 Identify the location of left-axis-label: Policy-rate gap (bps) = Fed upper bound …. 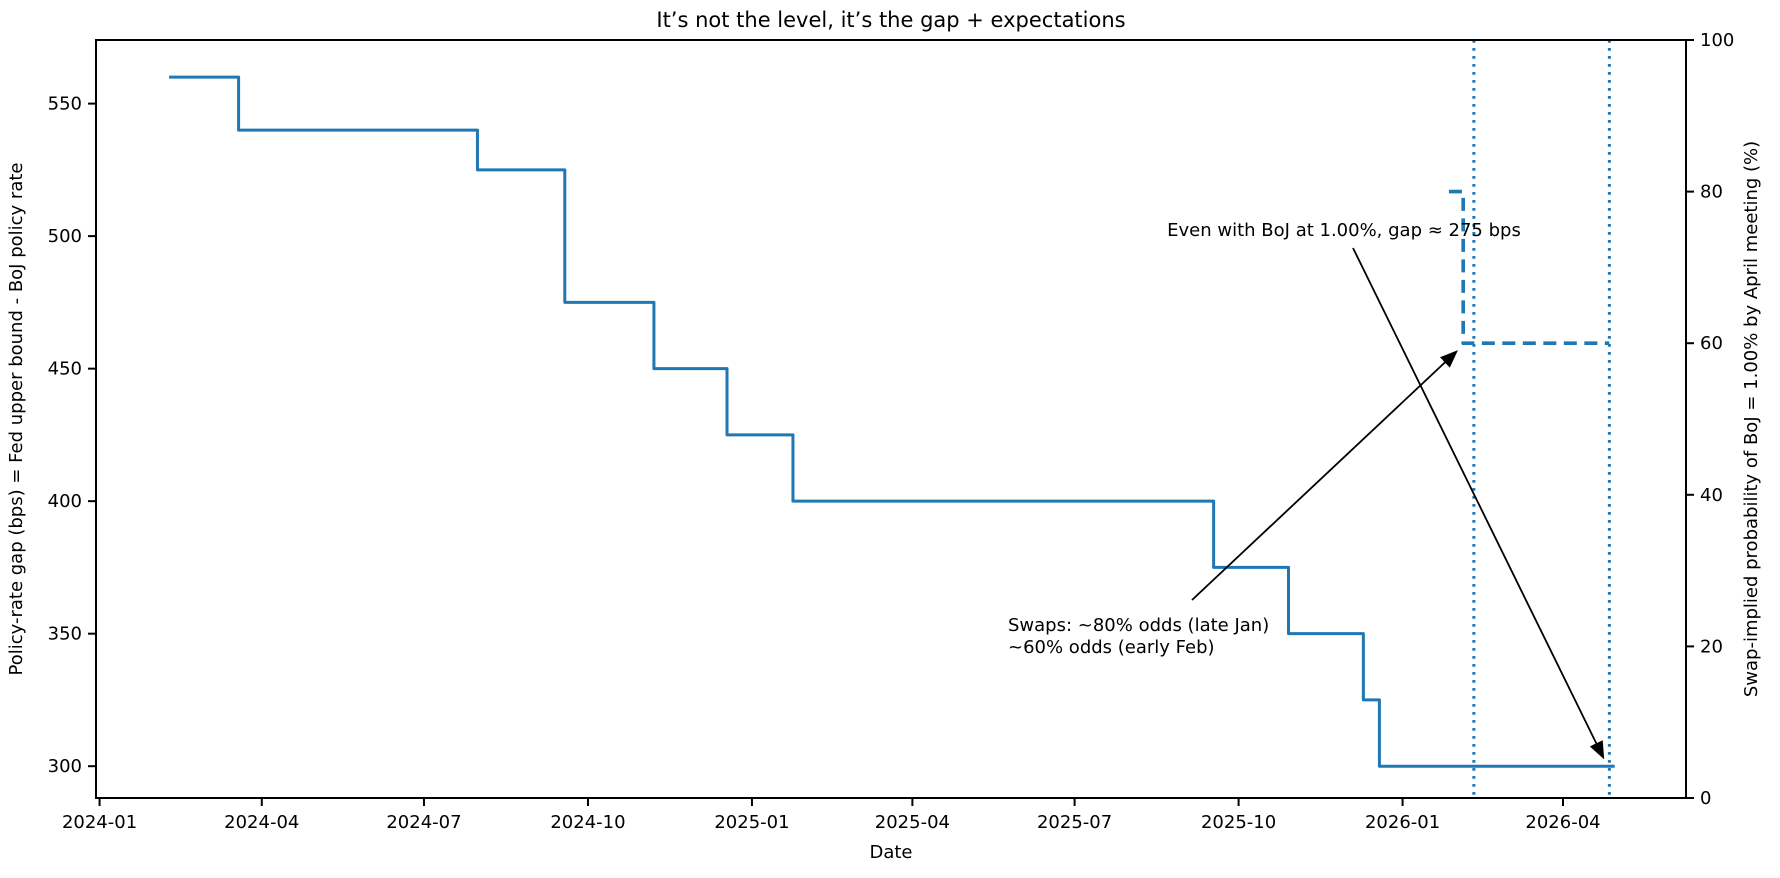
(16, 419).